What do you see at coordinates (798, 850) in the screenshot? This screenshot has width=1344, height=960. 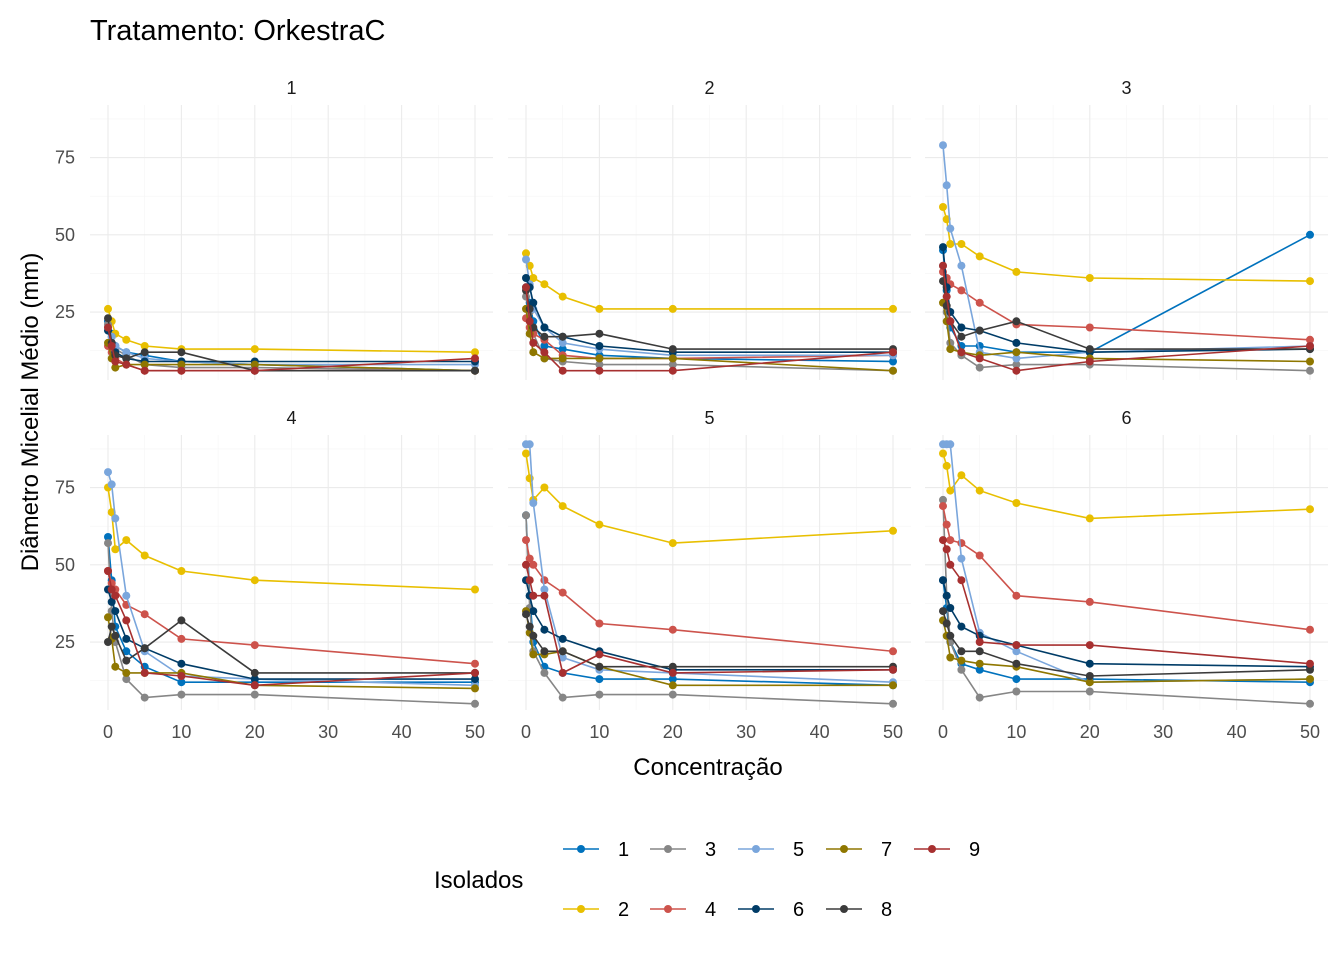 I see `legend-label: 5` at bounding box center [798, 850].